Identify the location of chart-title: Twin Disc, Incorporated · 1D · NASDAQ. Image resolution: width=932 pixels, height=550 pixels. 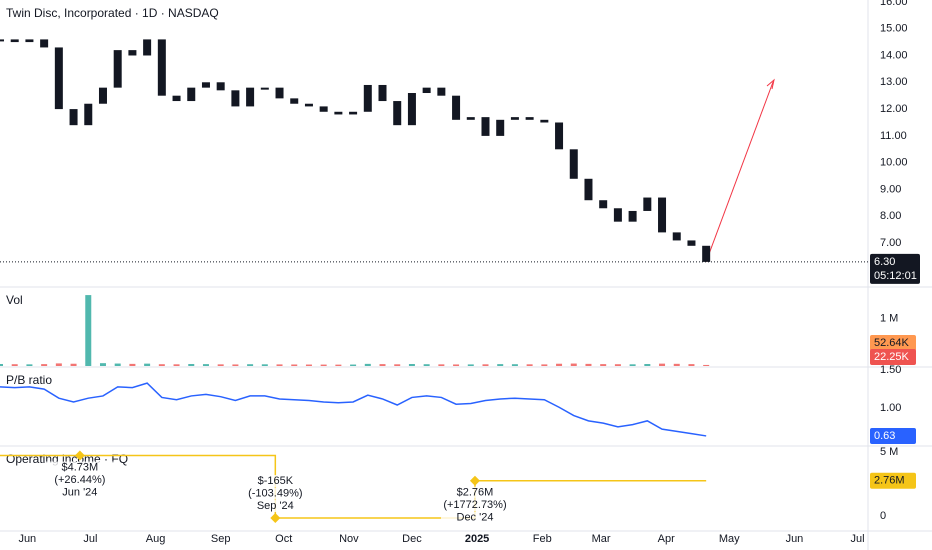
(112, 13).